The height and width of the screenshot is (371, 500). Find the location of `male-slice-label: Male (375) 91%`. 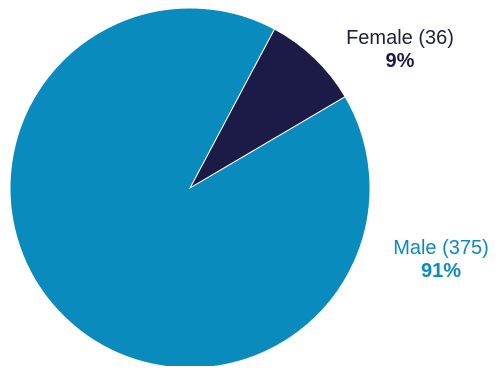

male-slice-label: Male (375) 91% is located at coordinates (441, 260).